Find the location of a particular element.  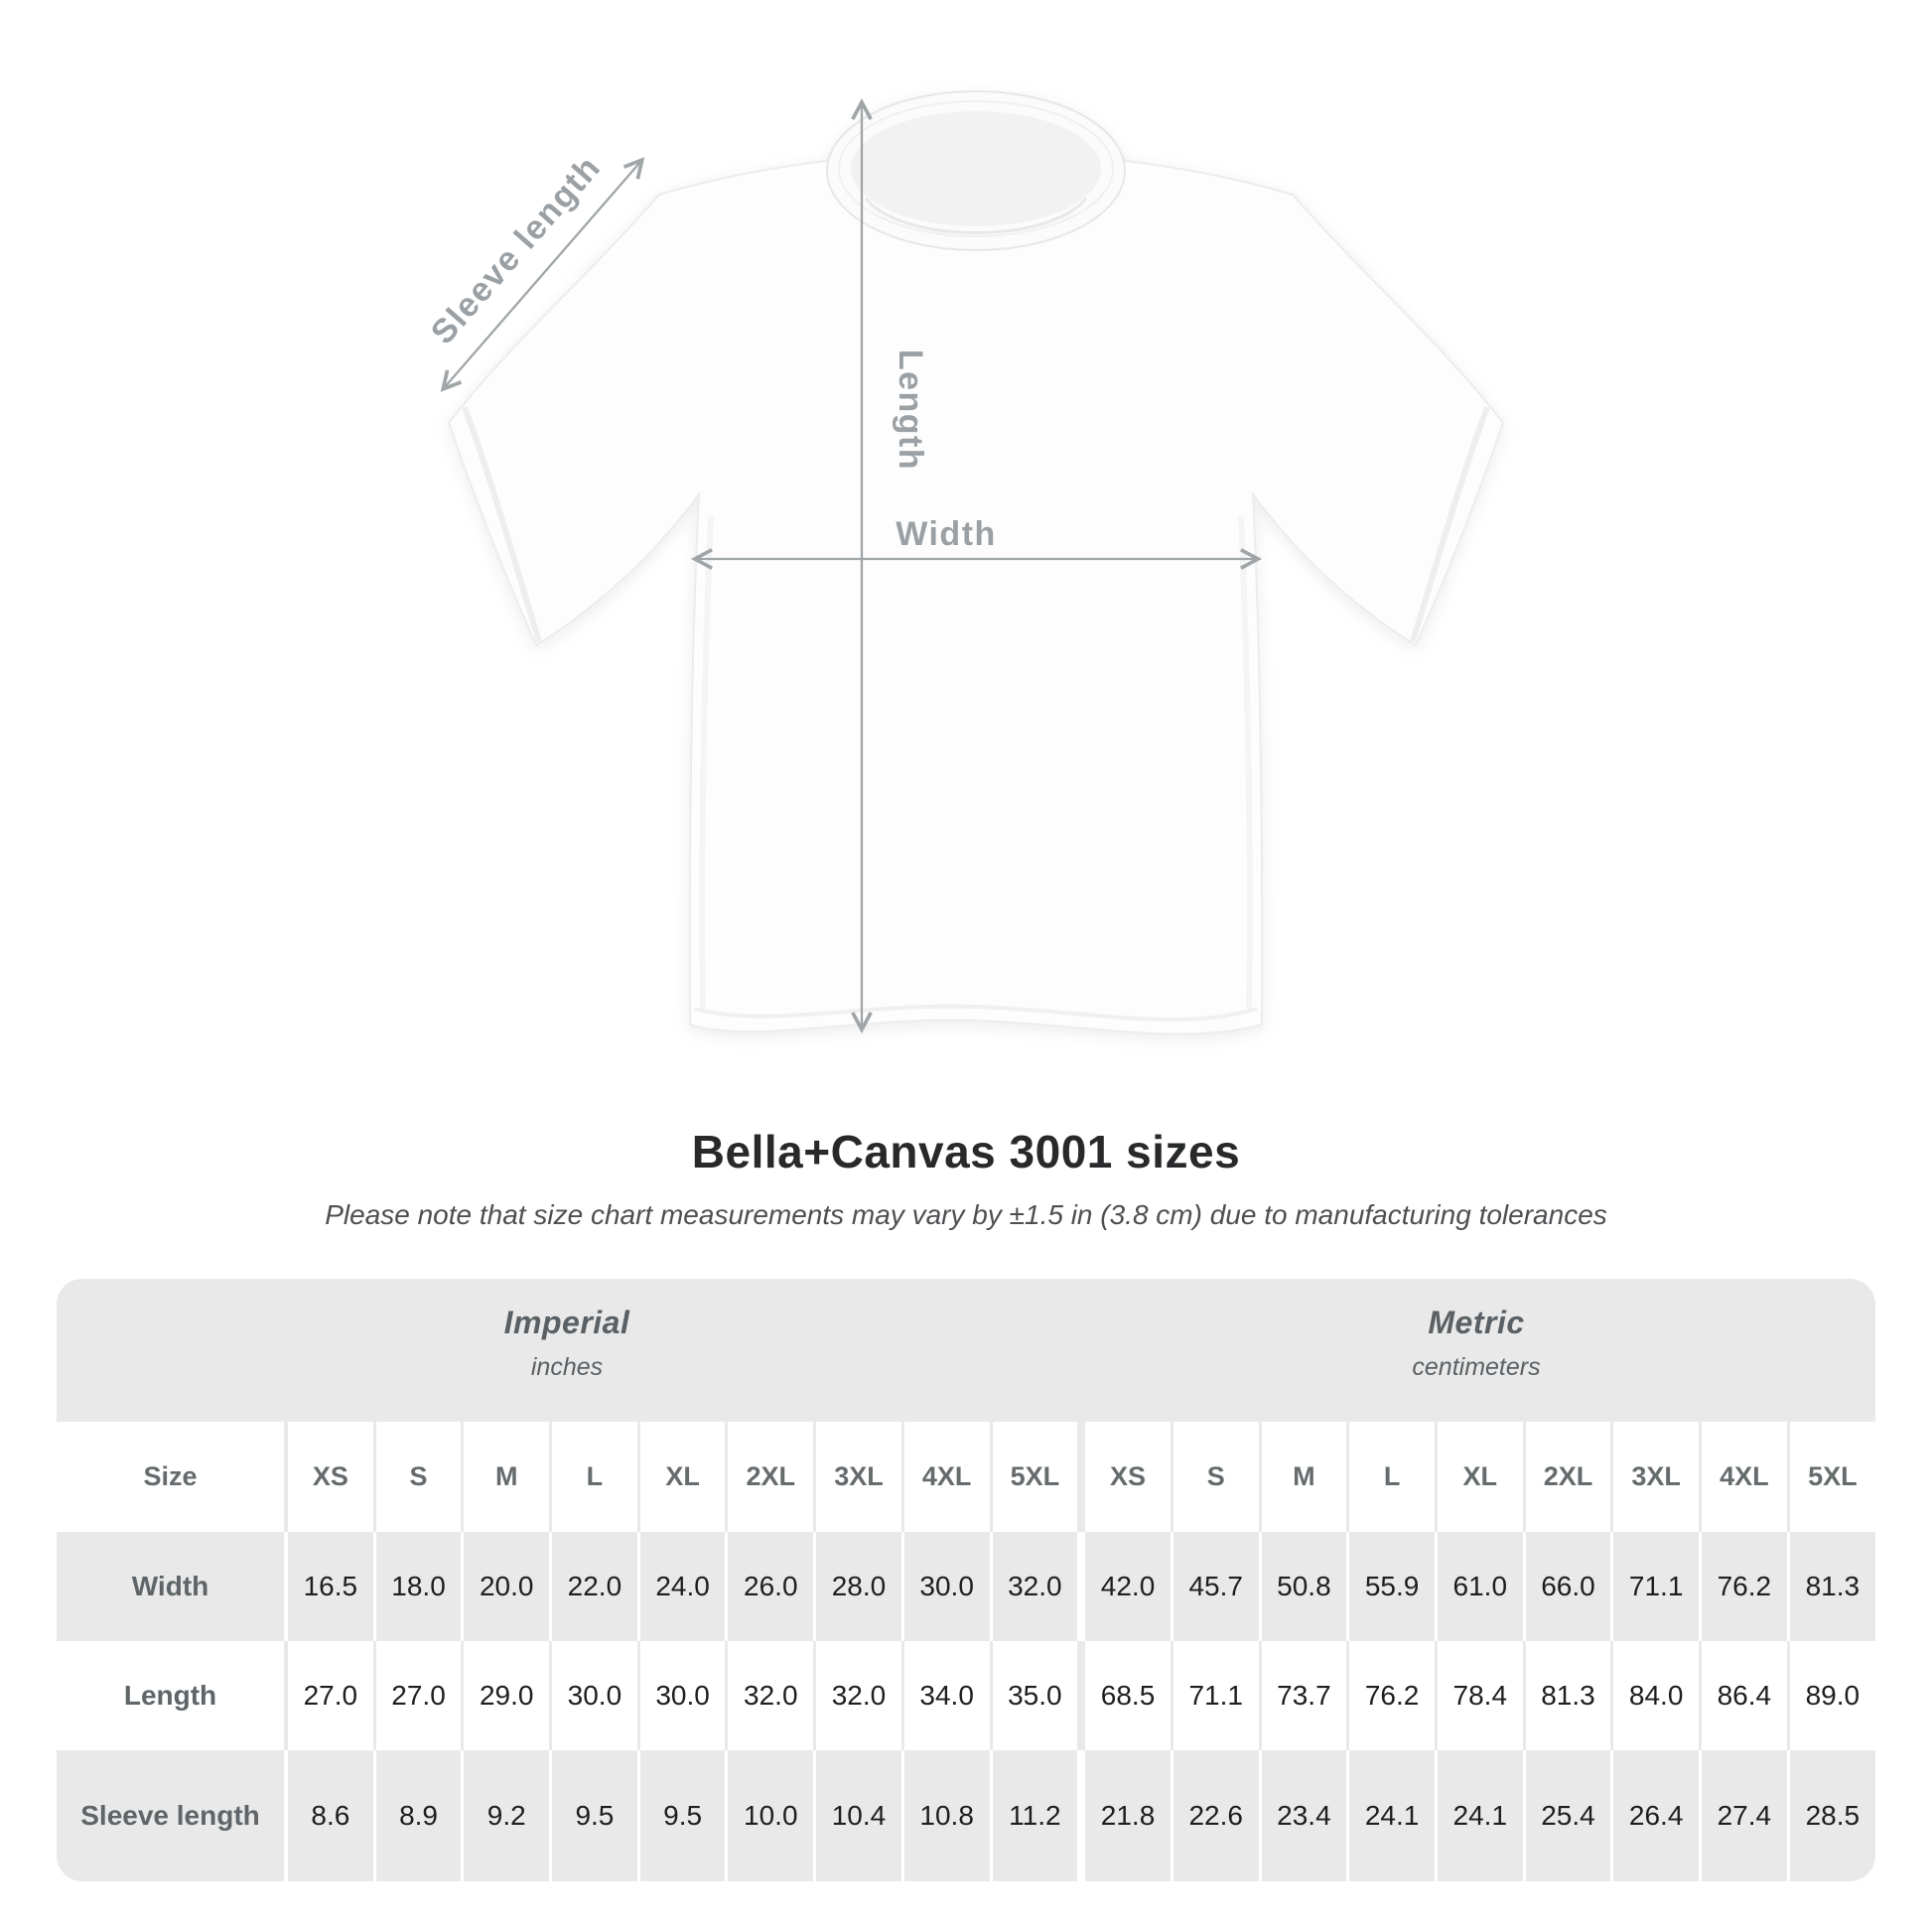

bottom-hem is located at coordinates (976, 1014).